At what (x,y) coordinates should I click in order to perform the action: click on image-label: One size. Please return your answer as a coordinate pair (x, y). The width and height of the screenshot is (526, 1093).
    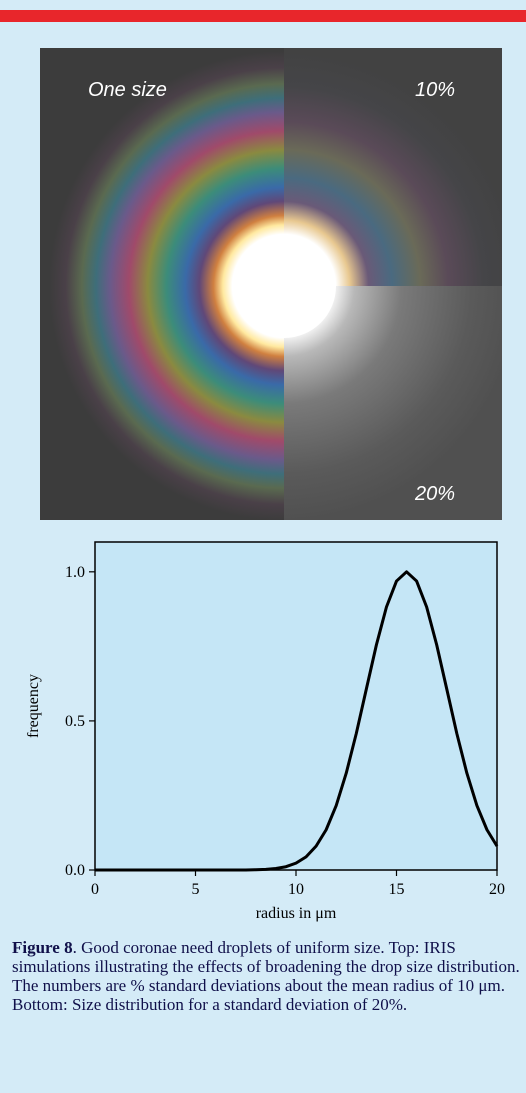
    Looking at the image, I should click on (127, 90).